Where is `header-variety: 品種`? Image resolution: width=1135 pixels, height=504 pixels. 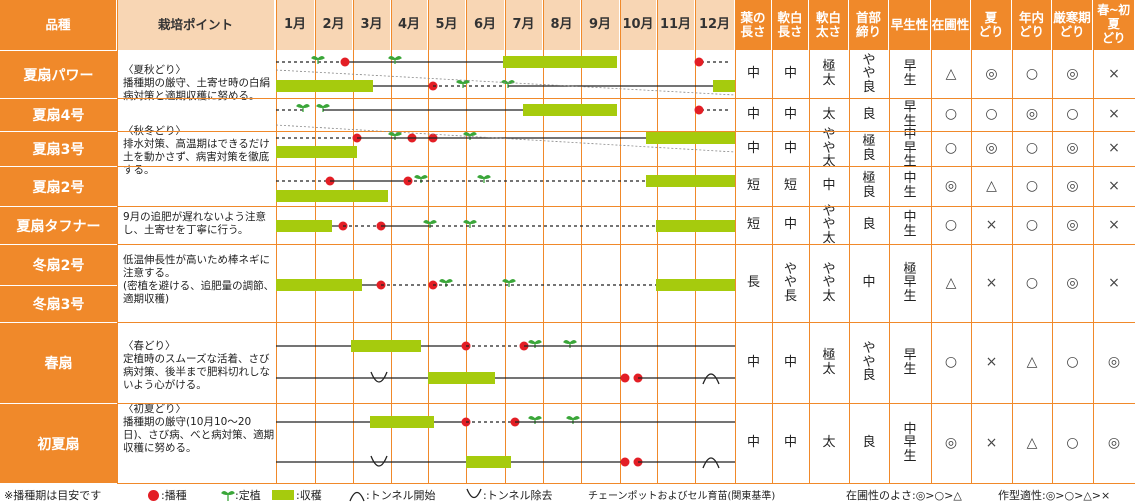
header-variety: 品種 is located at coordinates (58, 25).